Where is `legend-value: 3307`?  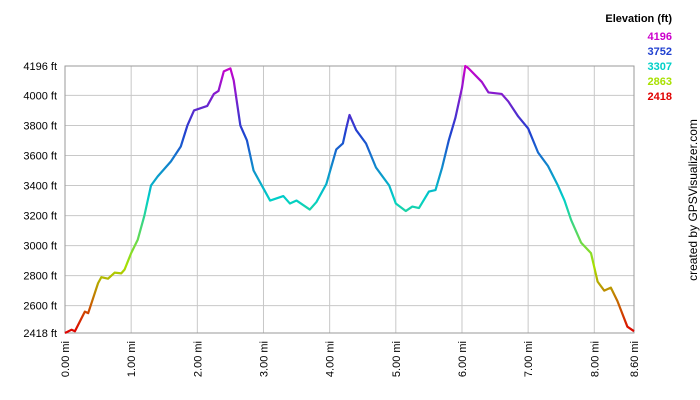
legend-value: 3307 is located at coordinates (660, 67).